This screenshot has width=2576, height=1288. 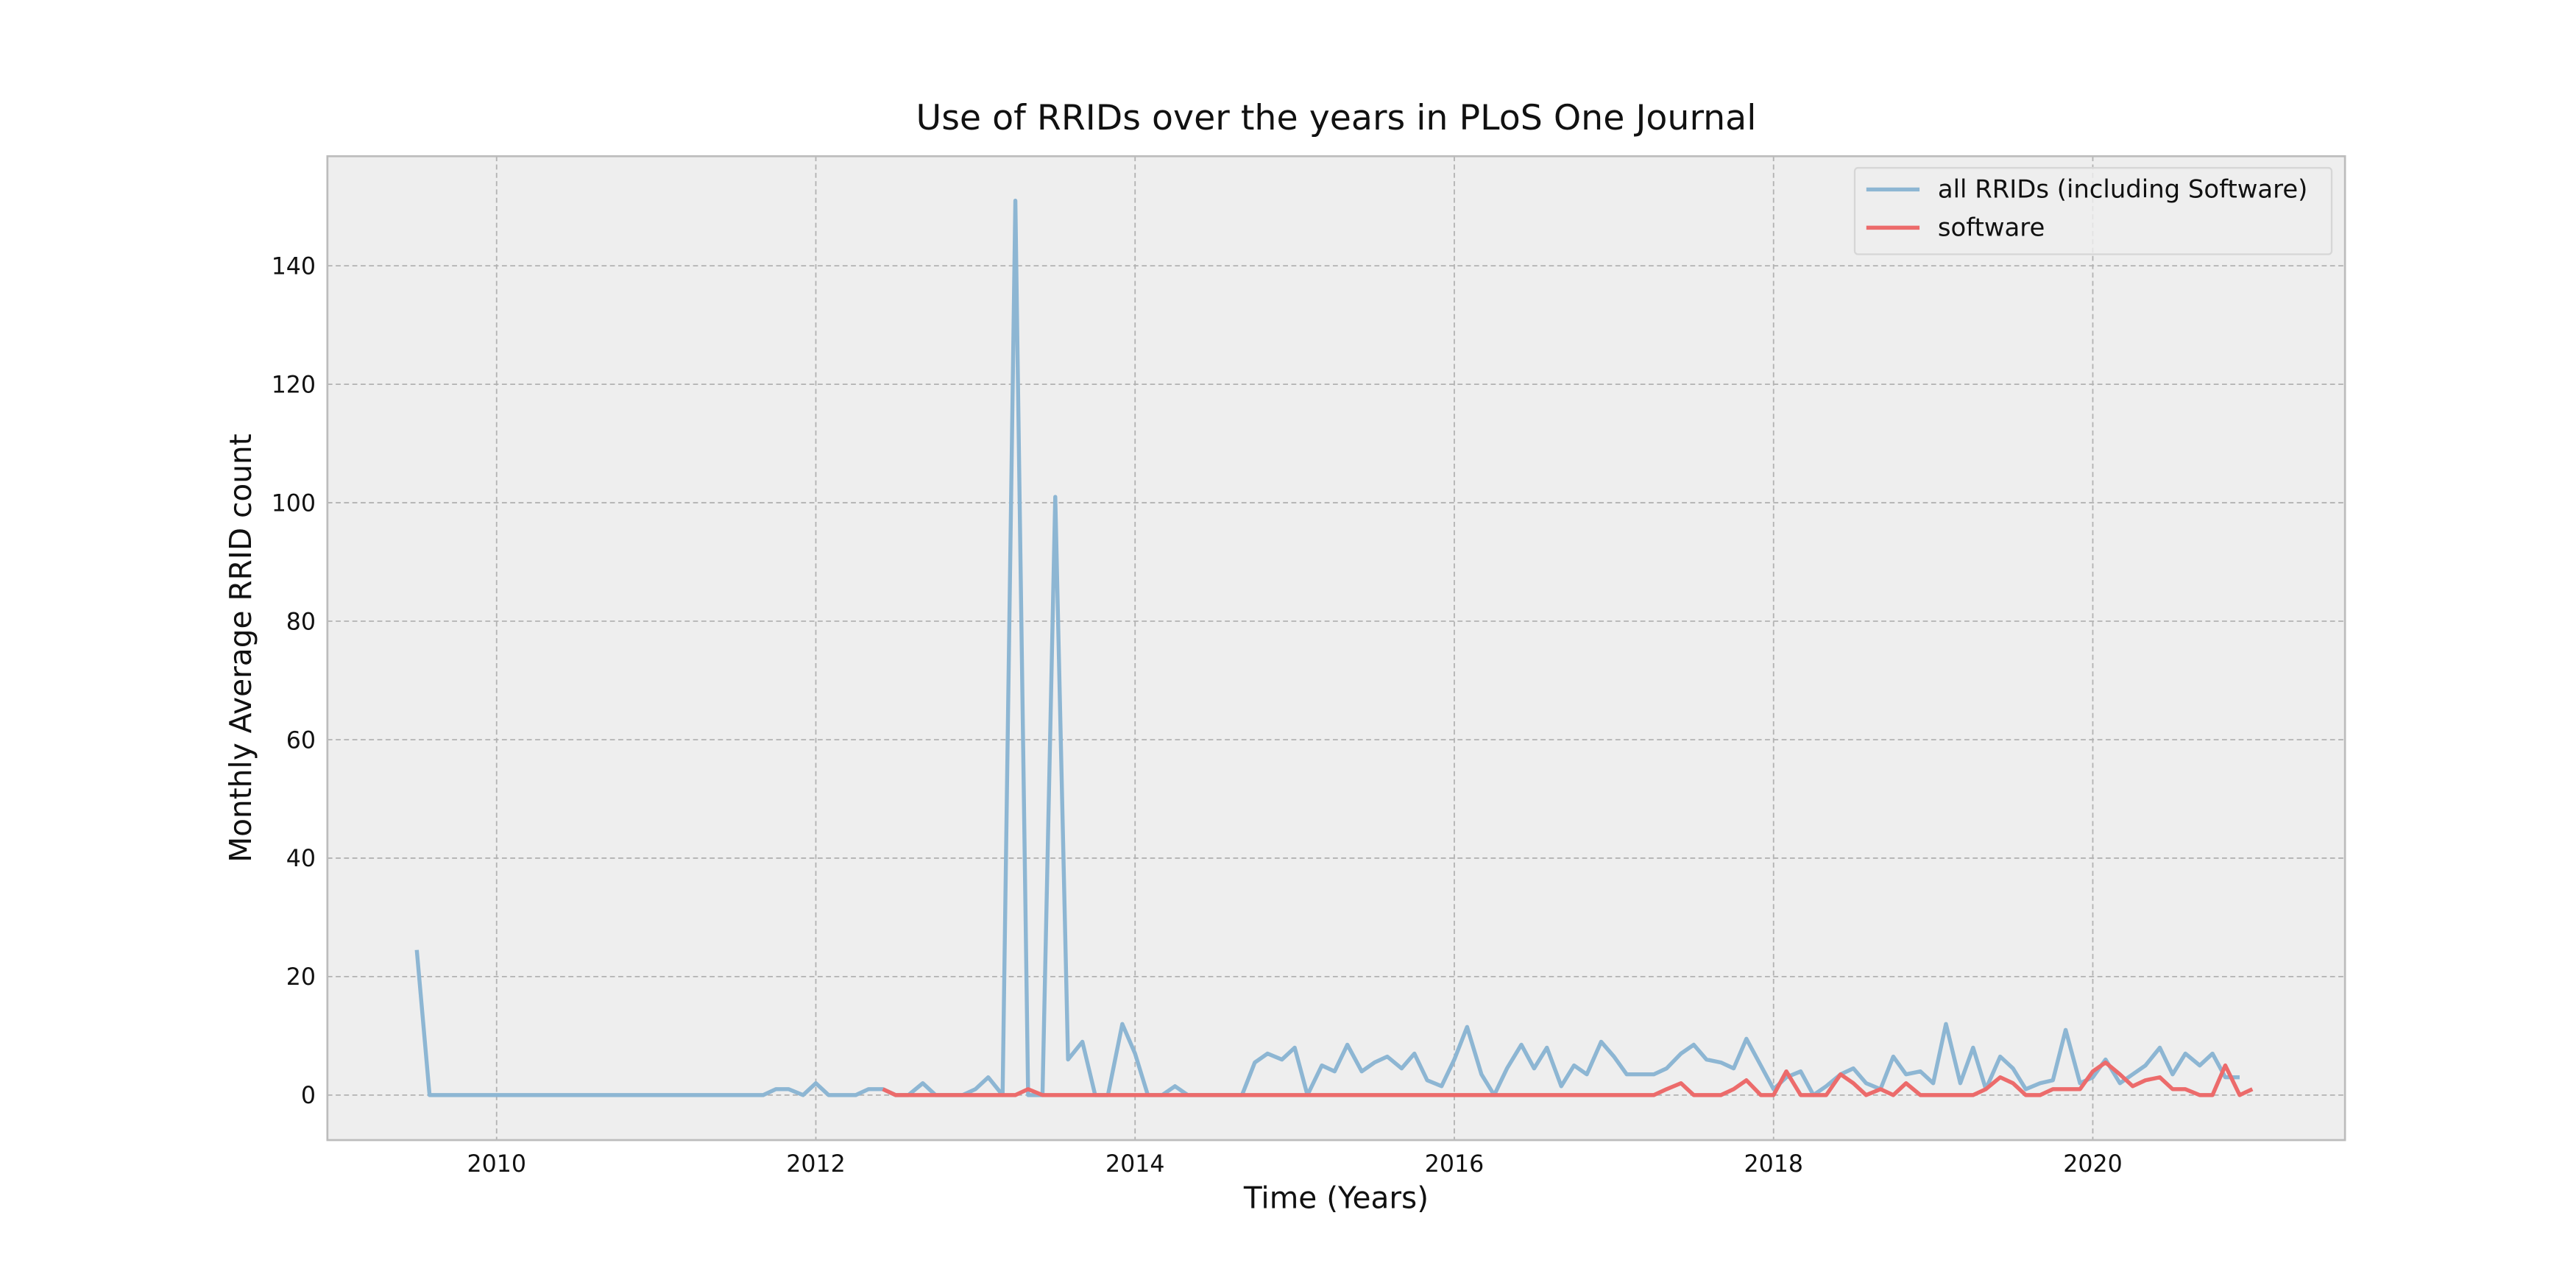 I want to click on y-tick-label: 40, so click(x=301, y=859).